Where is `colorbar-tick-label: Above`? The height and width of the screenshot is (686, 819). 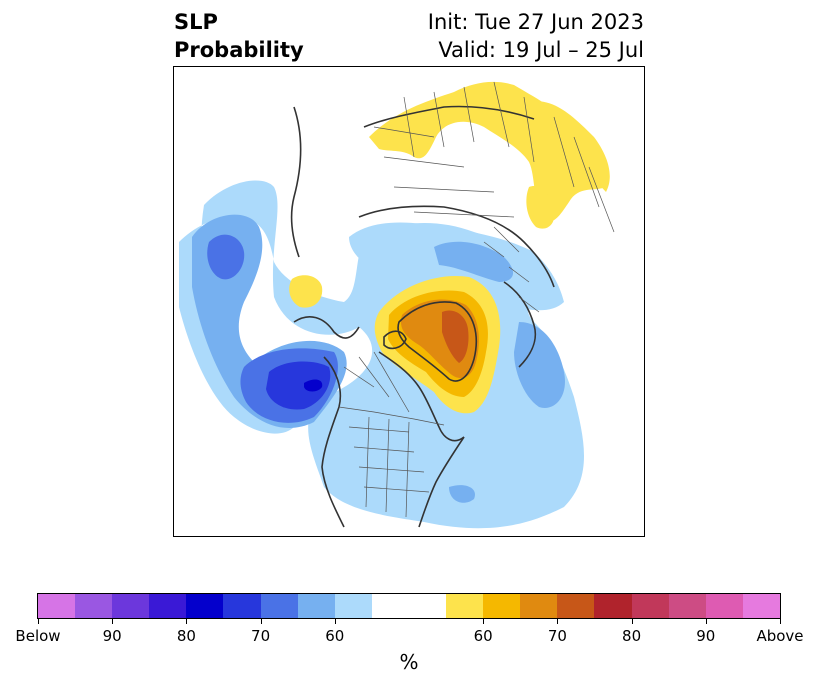
colorbar-tick-label: Above is located at coordinates (780, 636).